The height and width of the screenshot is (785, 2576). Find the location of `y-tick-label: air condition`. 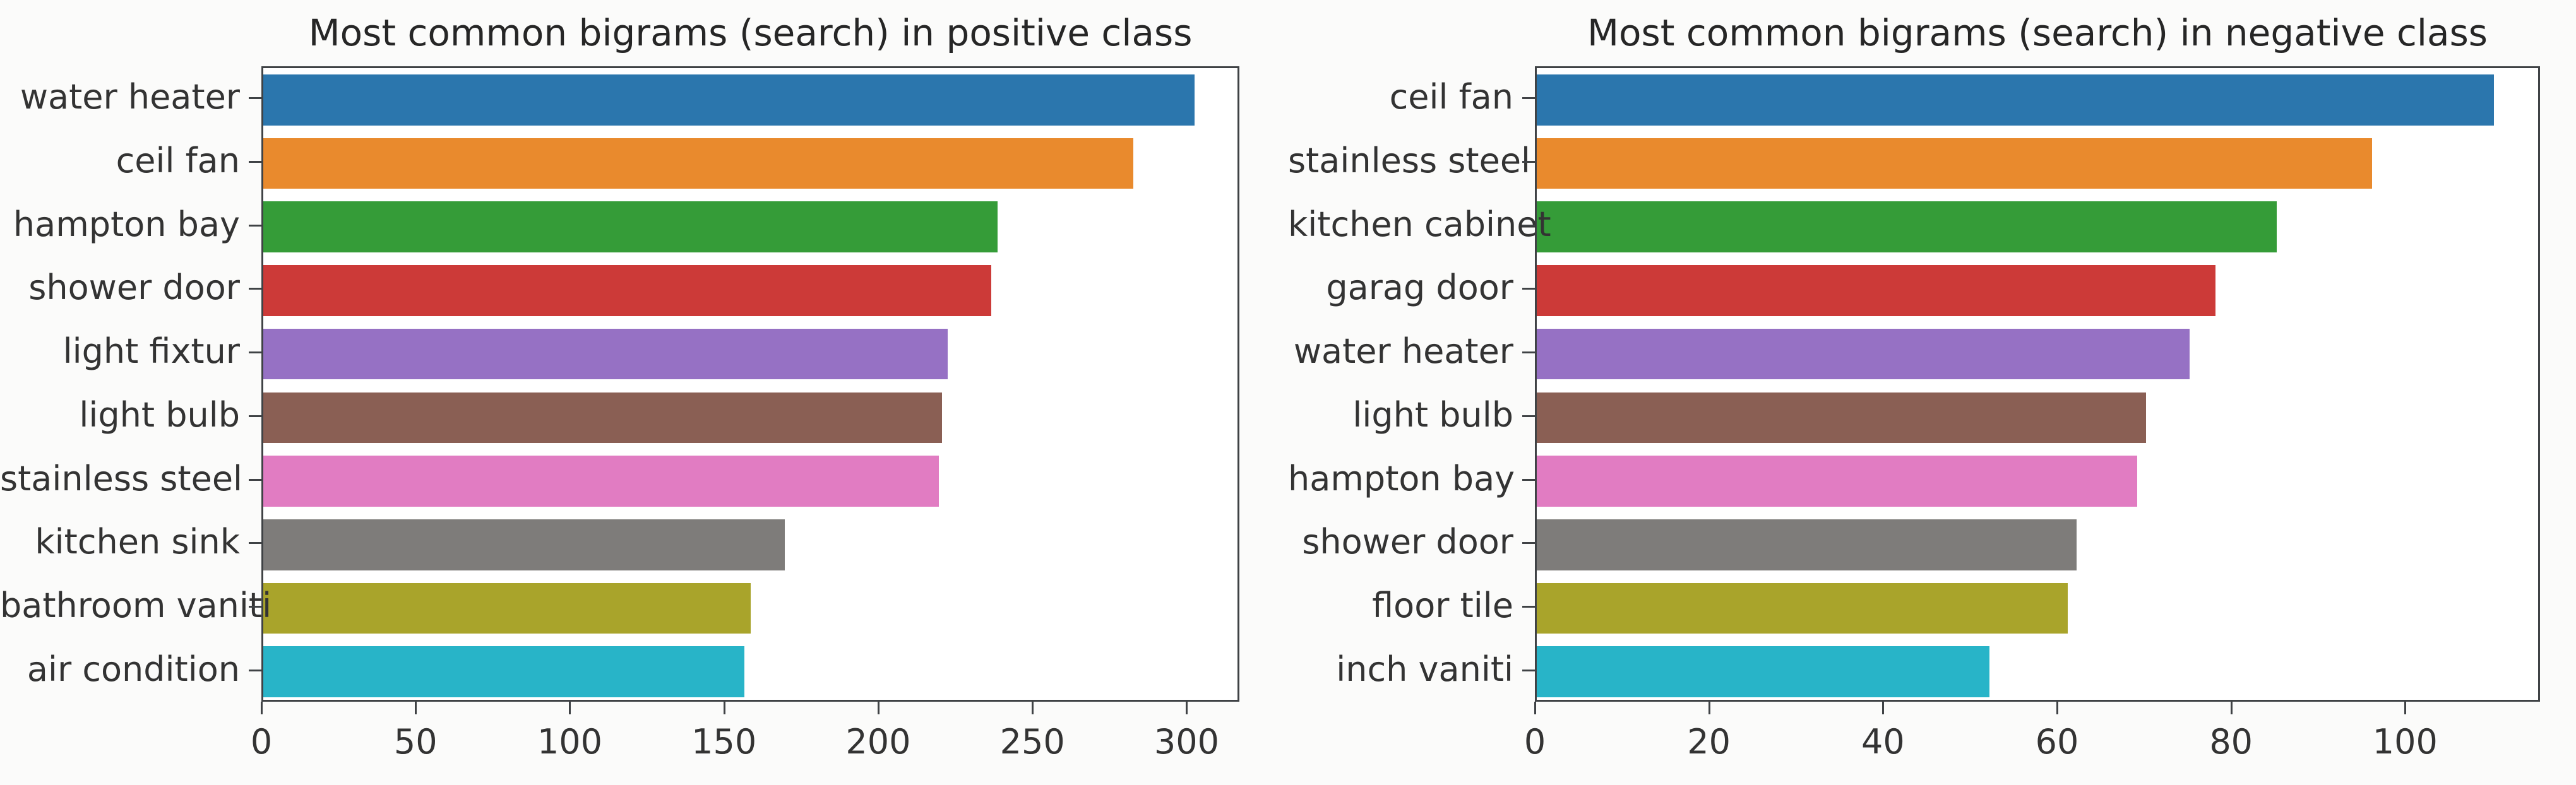

y-tick-label: air condition is located at coordinates (133, 669).